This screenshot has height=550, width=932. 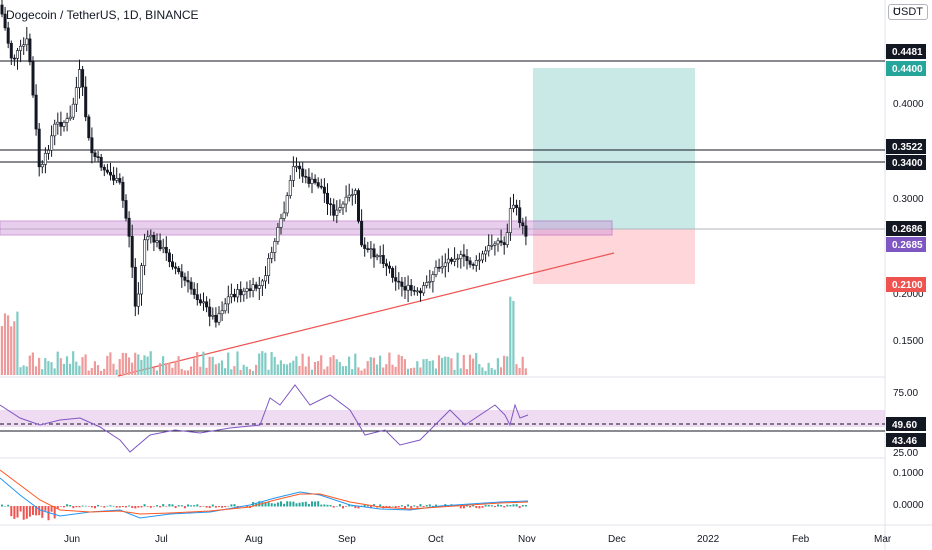 I want to click on price-badge: 0.4481, so click(x=906, y=51).